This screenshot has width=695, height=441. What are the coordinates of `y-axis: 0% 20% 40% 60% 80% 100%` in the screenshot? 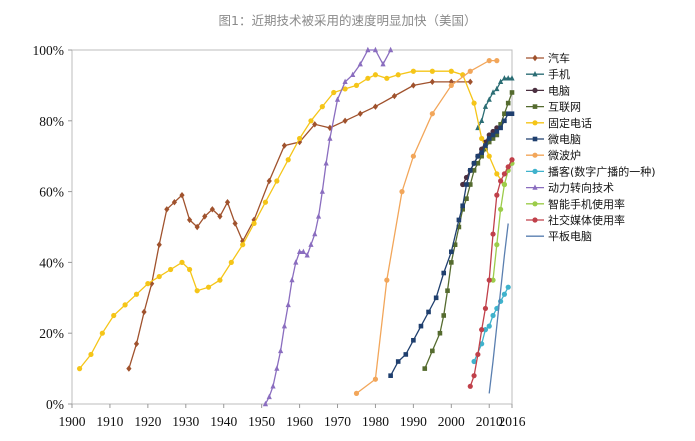 It's located at (52, 227).